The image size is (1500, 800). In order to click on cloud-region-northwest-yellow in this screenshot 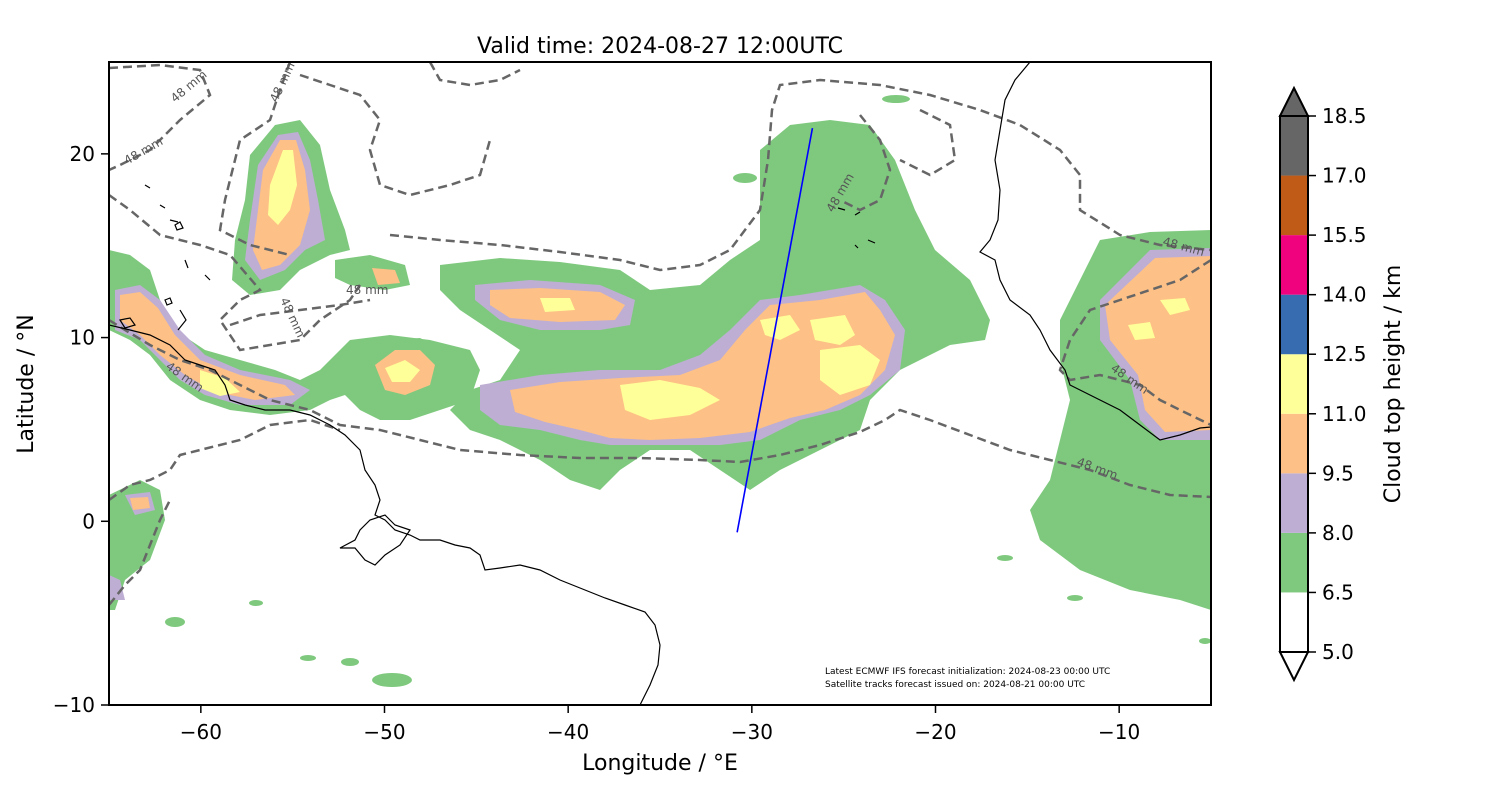, I will do `click(282, 187)`.